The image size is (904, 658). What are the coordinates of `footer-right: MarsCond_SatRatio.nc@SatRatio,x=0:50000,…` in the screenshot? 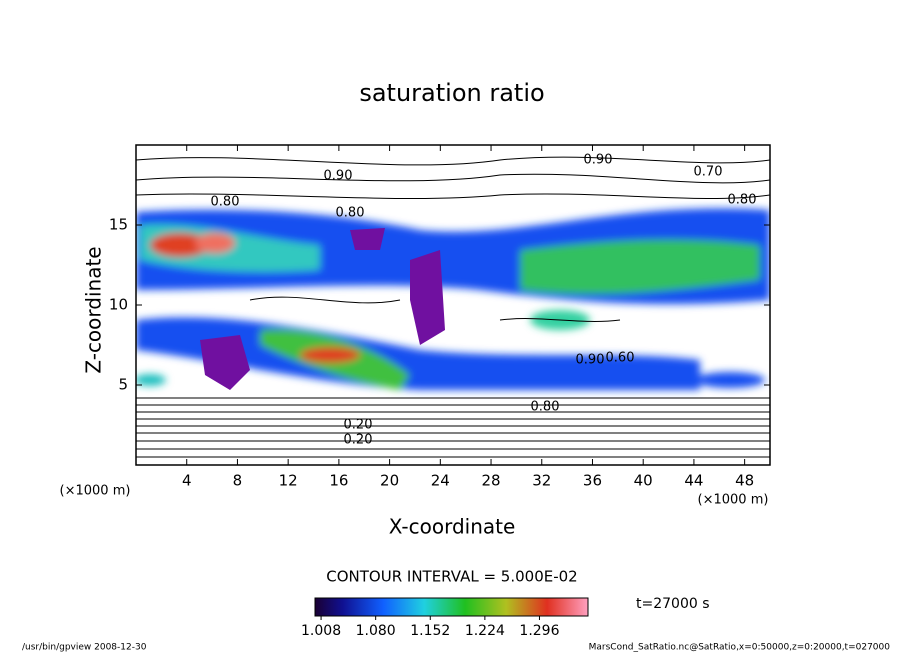 It's located at (740, 648).